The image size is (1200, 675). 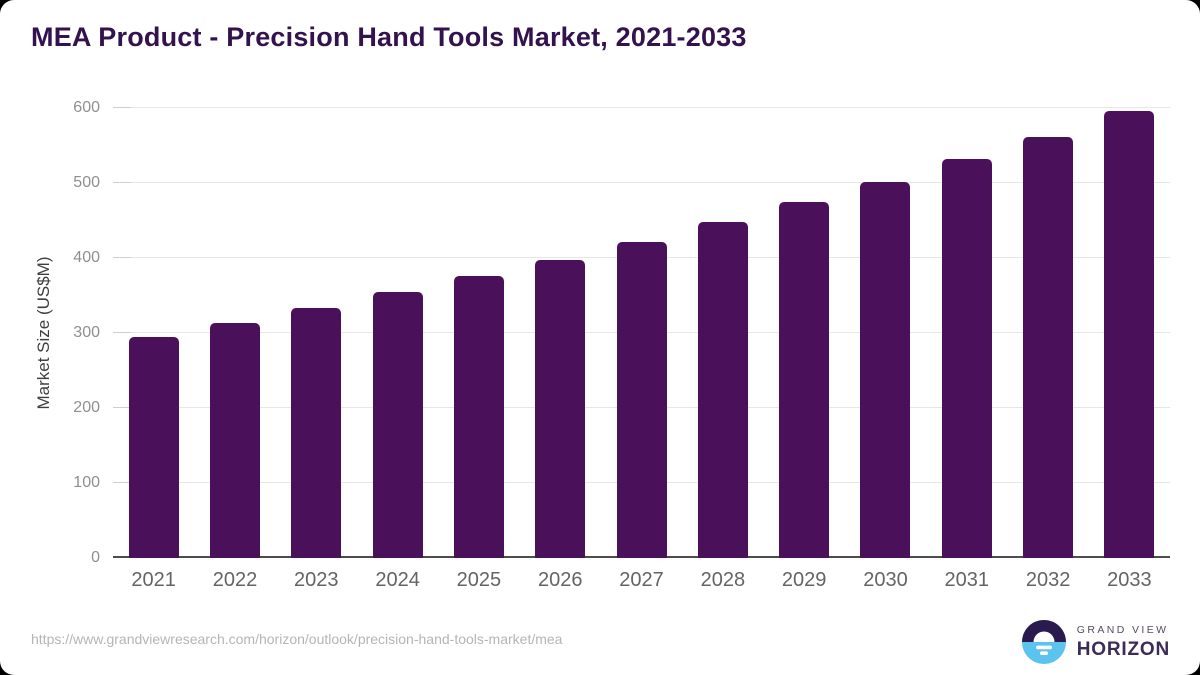 What do you see at coordinates (86, 107) in the screenshot?
I see `y-tick-label: 600` at bounding box center [86, 107].